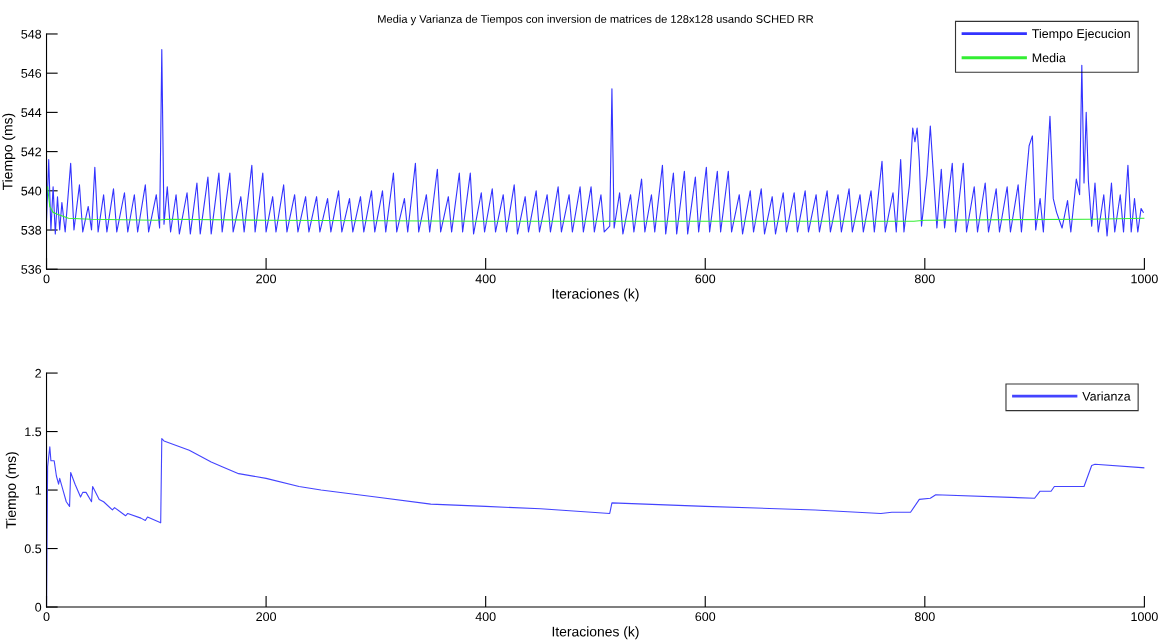  What do you see at coordinates (1081, 34) in the screenshot?
I see `legend-label: Tiempo Ejecucion` at bounding box center [1081, 34].